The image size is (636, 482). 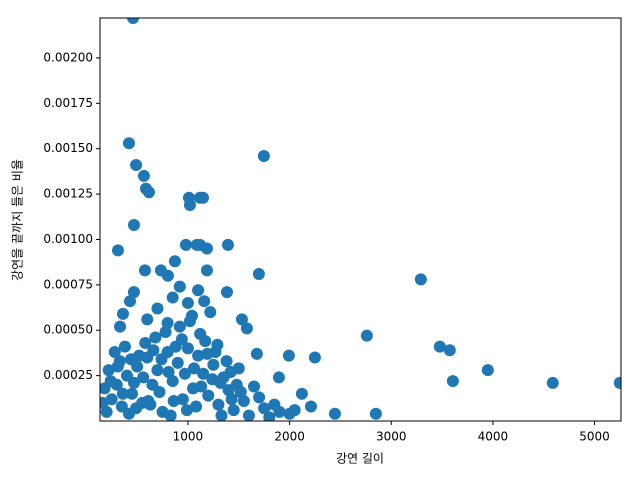 What do you see at coordinates (68, 284) in the screenshot?
I see `y-tick-label: 0.00075` at bounding box center [68, 284].